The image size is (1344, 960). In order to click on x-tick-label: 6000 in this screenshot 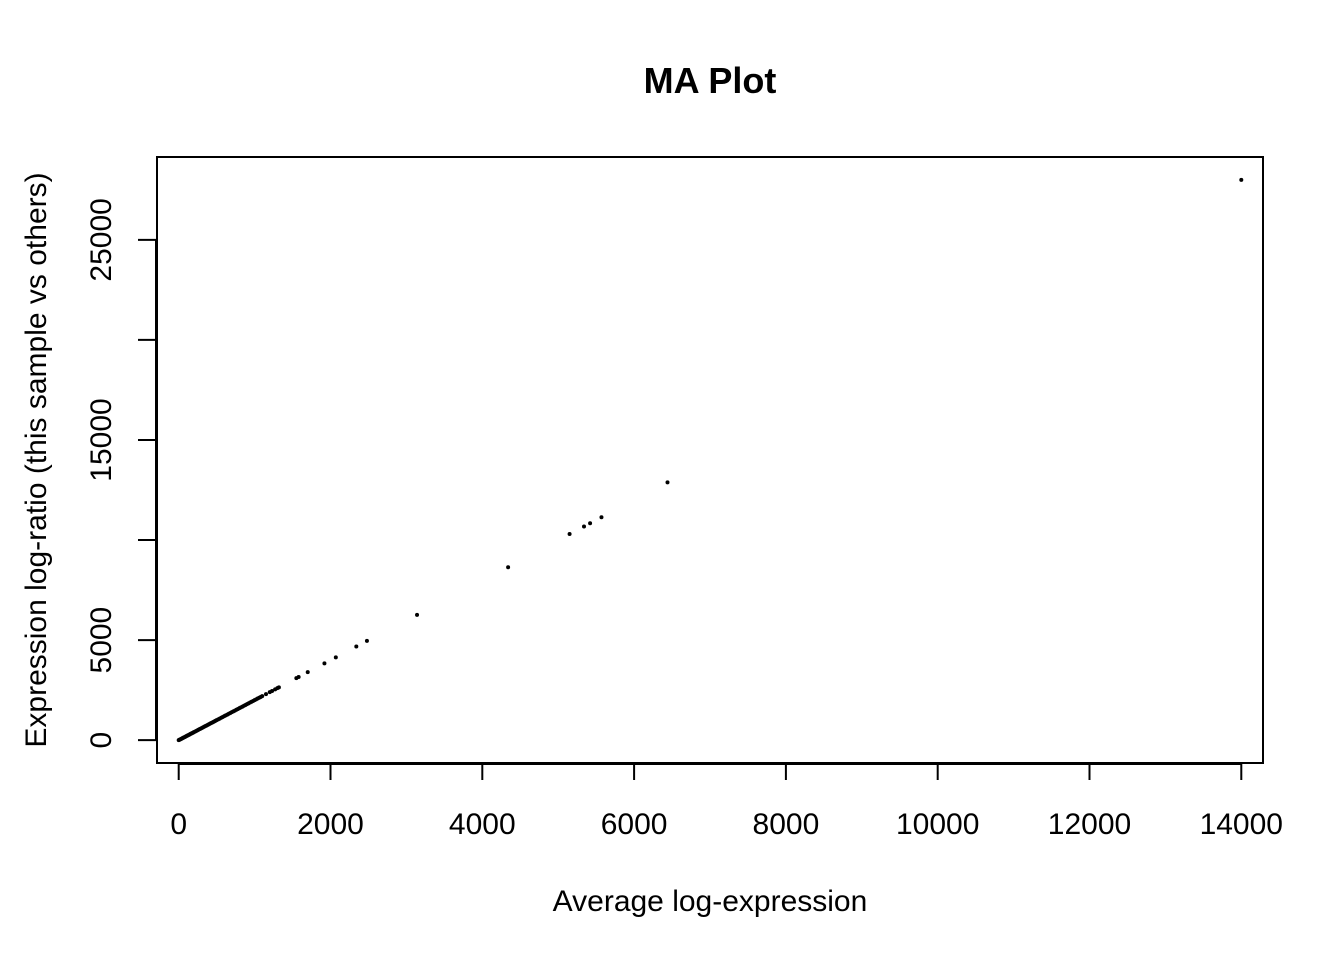, I will do `click(634, 824)`.